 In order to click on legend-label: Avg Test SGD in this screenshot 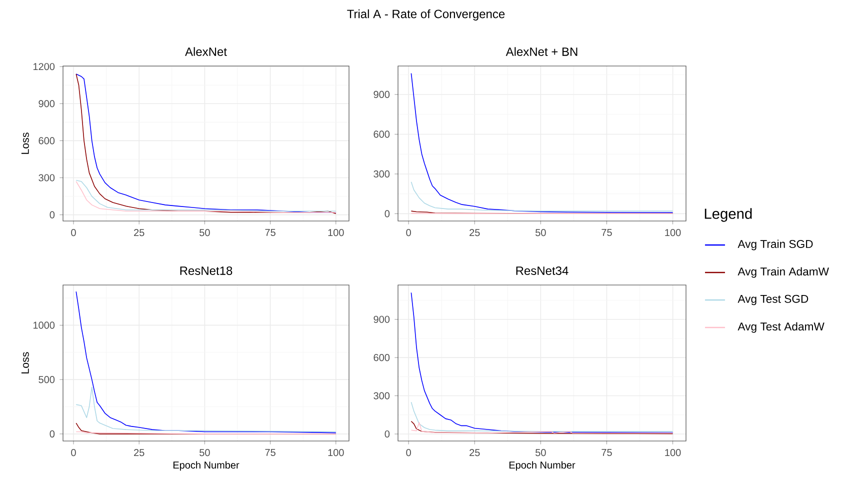, I will do `click(773, 300)`.